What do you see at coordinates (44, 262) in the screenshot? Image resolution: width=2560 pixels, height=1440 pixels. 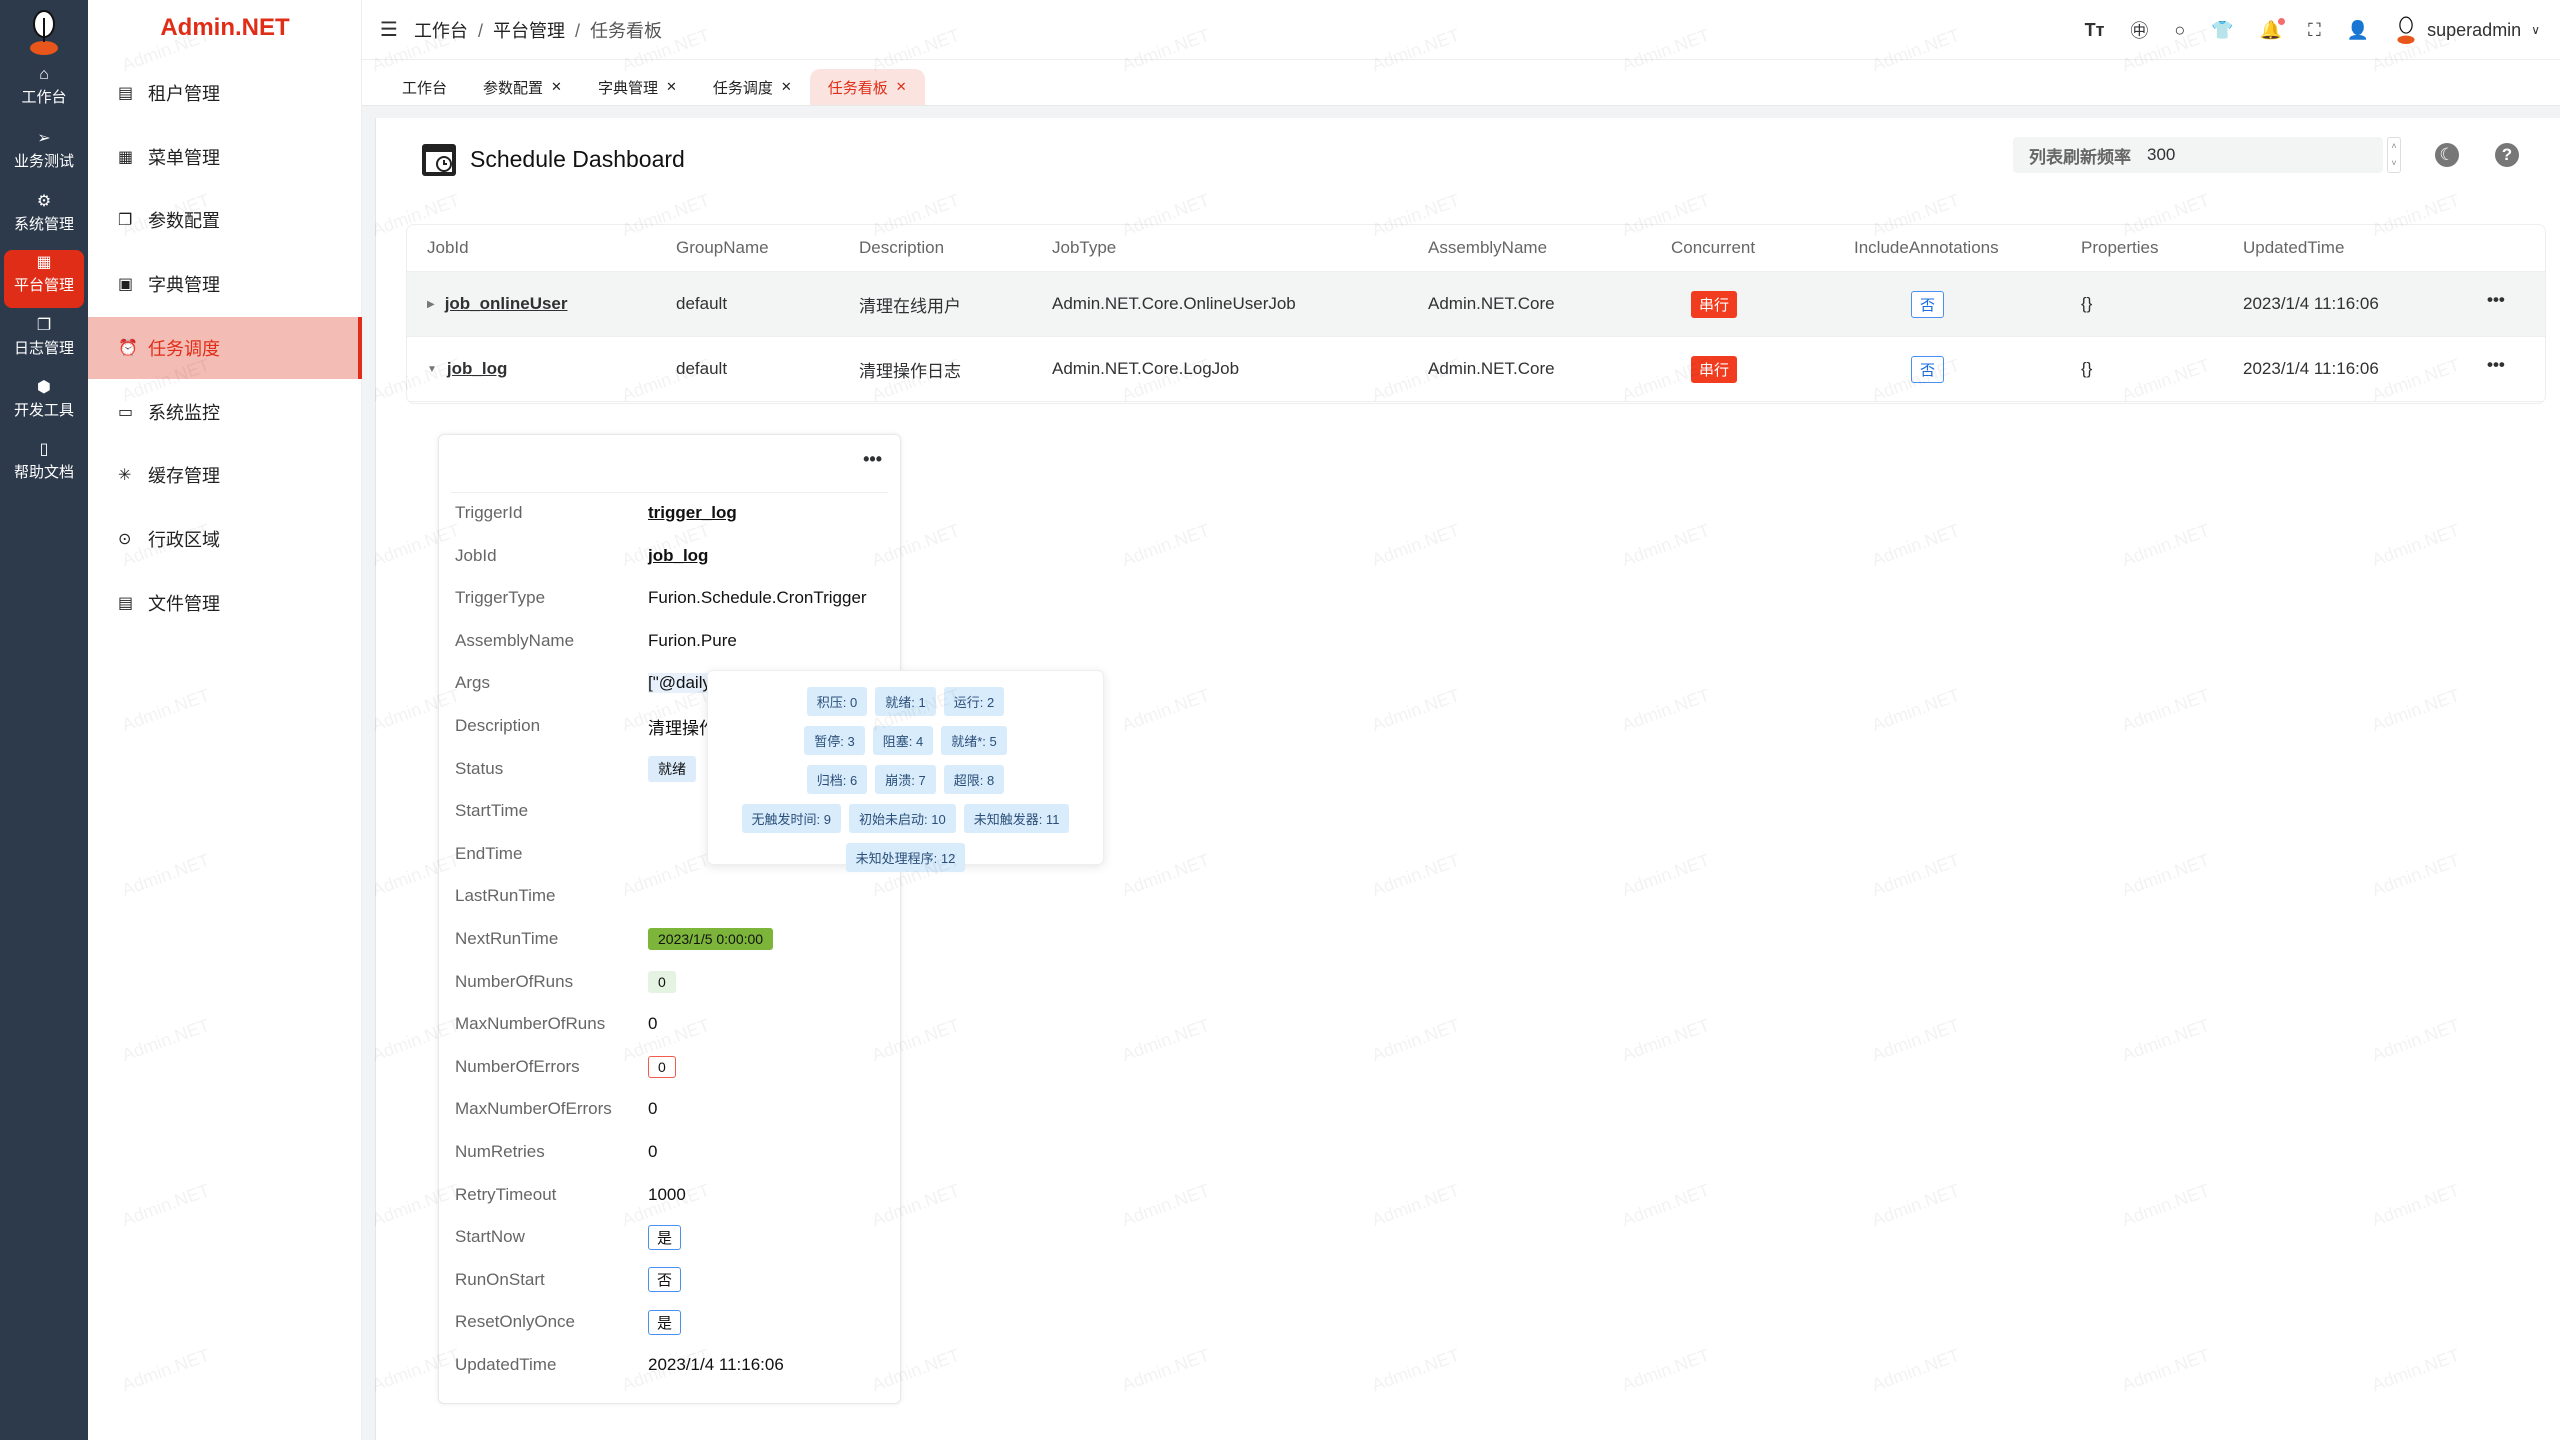 I see `grid-icon: ▦` at bounding box center [44, 262].